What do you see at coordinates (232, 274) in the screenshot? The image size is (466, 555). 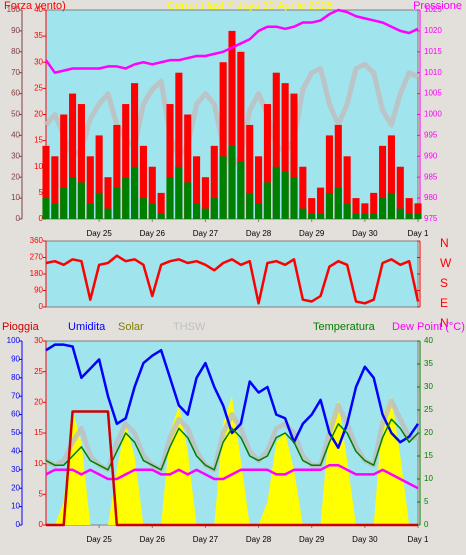 I see `plot-area` at bounding box center [232, 274].